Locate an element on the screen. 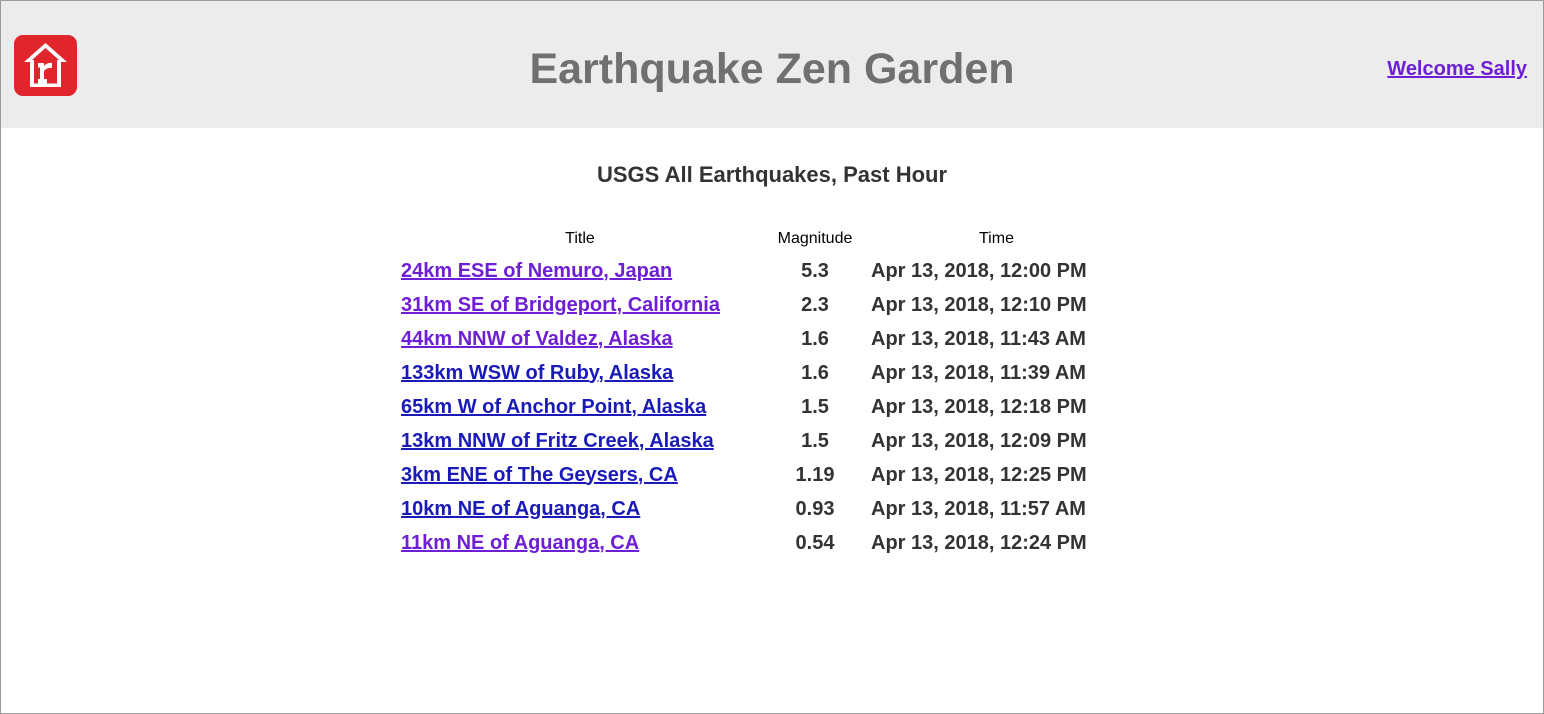 This screenshot has width=1544, height=714. quake-time: Apr 13, 2018, 12:18 PM is located at coordinates (979, 406).